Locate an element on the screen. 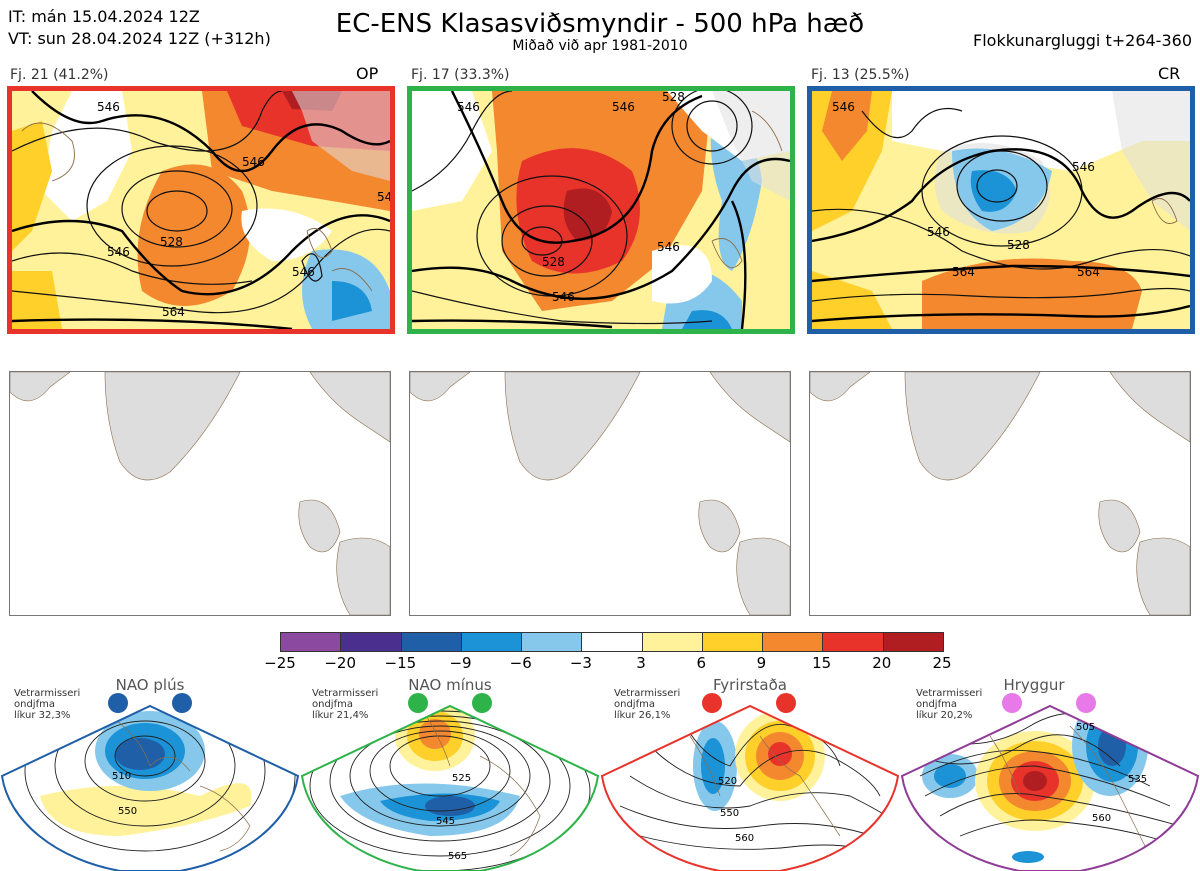  regime-info: Vetrarmisseri ondjfma líkur 21,4% is located at coordinates (345, 704).